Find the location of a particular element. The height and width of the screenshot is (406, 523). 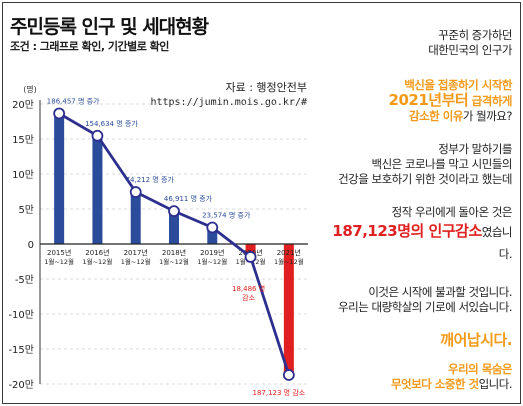

data-label: 187,123 명 감소 is located at coordinates (278, 392).